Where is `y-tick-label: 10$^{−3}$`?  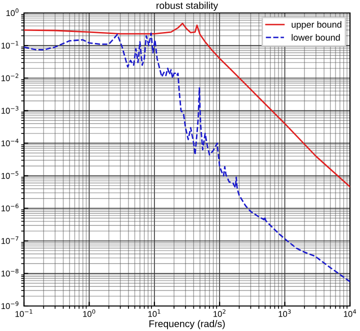 y-tick-label: 10$^{−3}$ is located at coordinates (10, 110).